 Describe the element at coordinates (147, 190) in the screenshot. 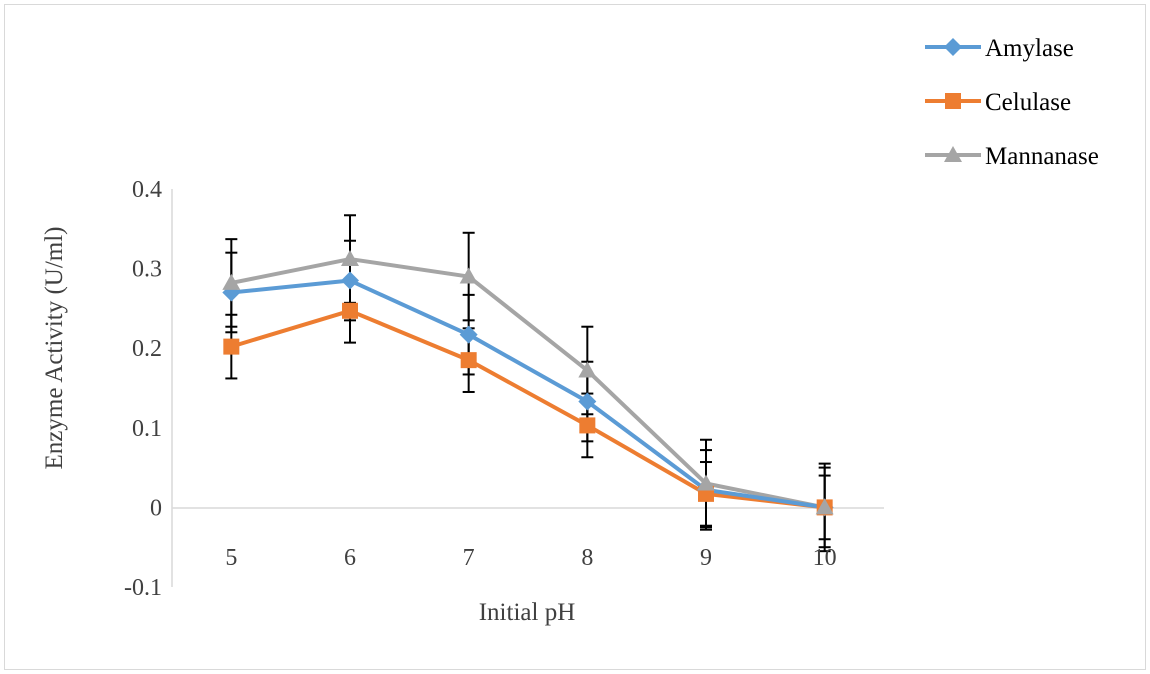

I see `y-tick-label: 0.4` at that location.